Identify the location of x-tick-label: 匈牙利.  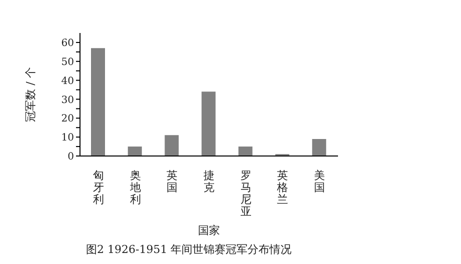
(98, 187).